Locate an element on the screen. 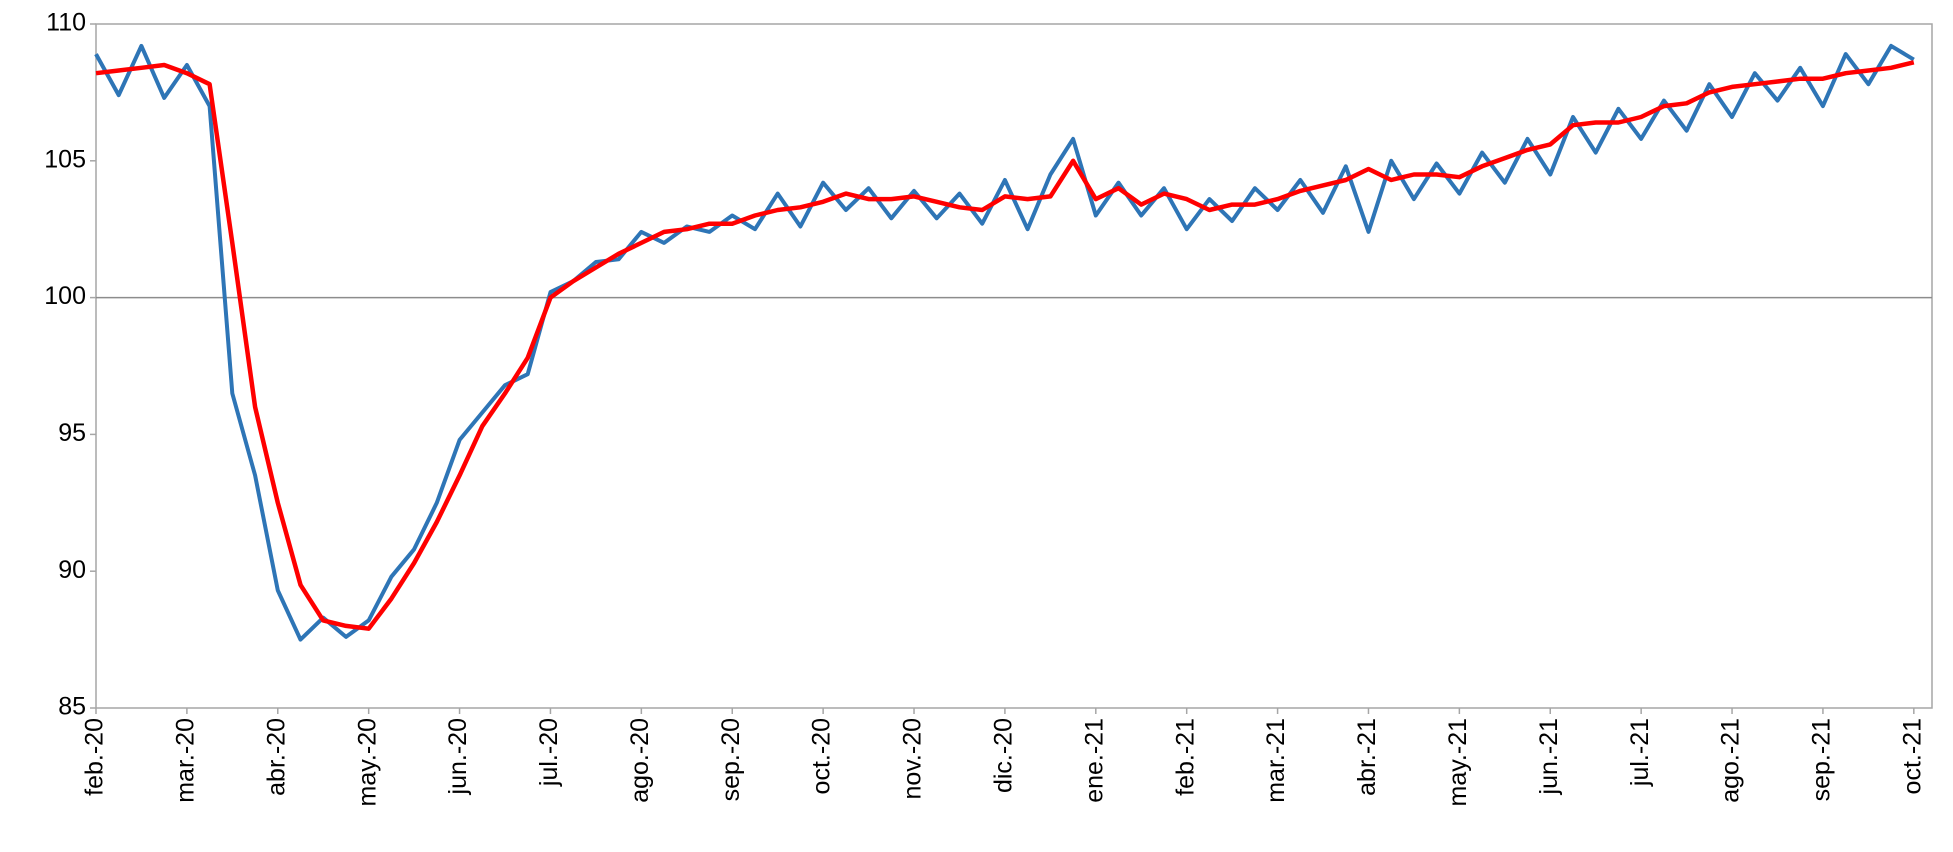 The image size is (1953, 852). x-tick-label: feb.-21 is located at coordinates (1185, 757).